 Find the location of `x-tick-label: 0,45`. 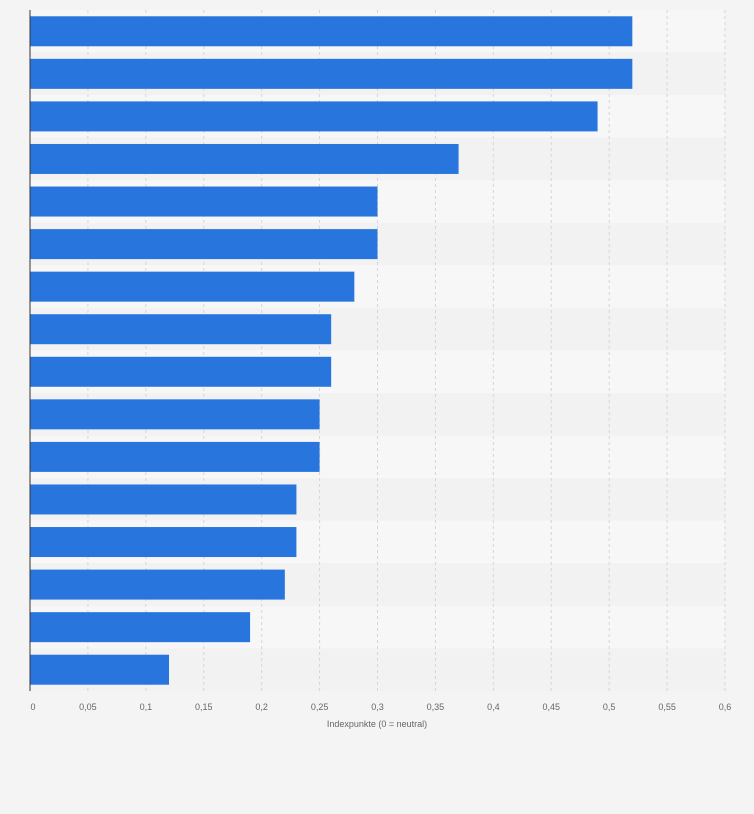

x-tick-label: 0,45 is located at coordinates (551, 707).